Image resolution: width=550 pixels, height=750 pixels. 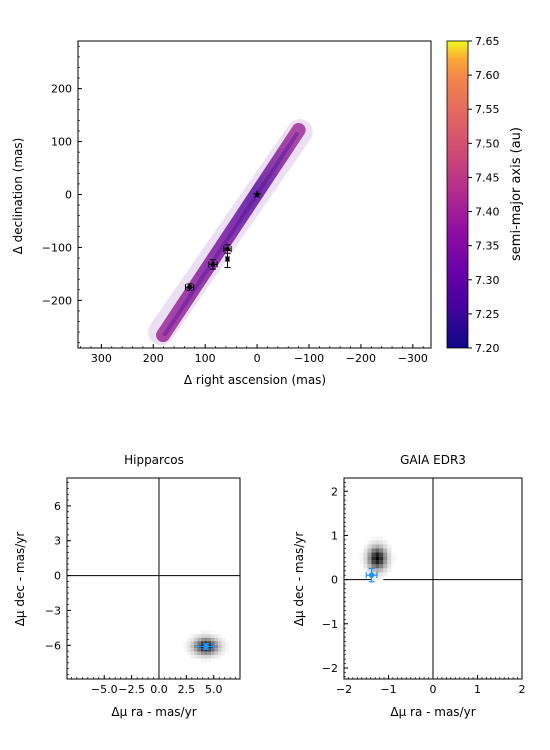 I want to click on colorbar-tick-label: 7.25, so click(x=487, y=314).